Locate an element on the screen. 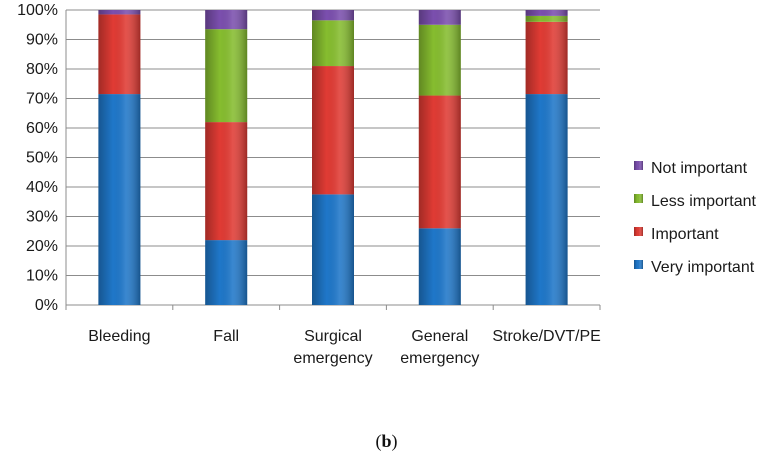  y-tick-label: 80% is located at coordinates (42, 69).